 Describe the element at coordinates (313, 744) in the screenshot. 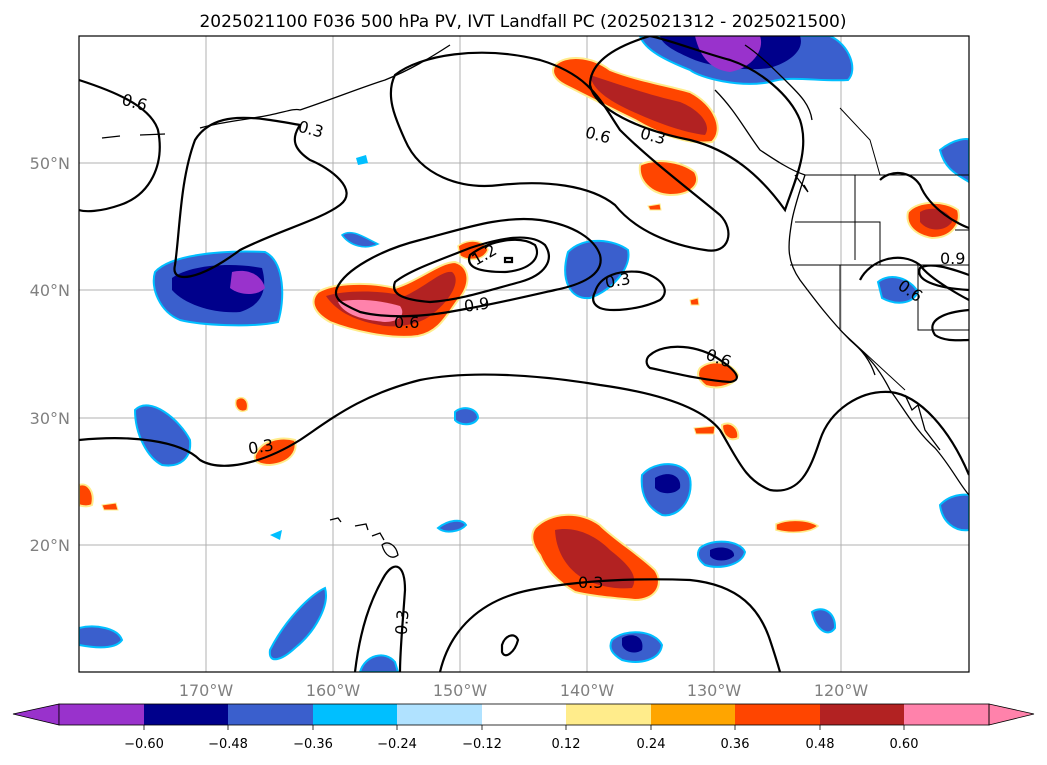

I see `colorbar-tick-label: −0.36` at that location.